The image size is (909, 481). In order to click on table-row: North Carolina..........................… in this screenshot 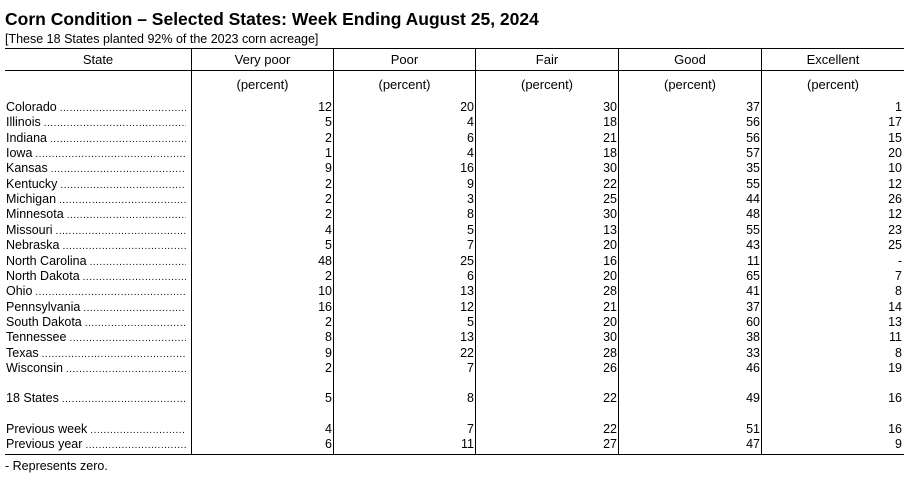, I will do `click(454, 261)`.